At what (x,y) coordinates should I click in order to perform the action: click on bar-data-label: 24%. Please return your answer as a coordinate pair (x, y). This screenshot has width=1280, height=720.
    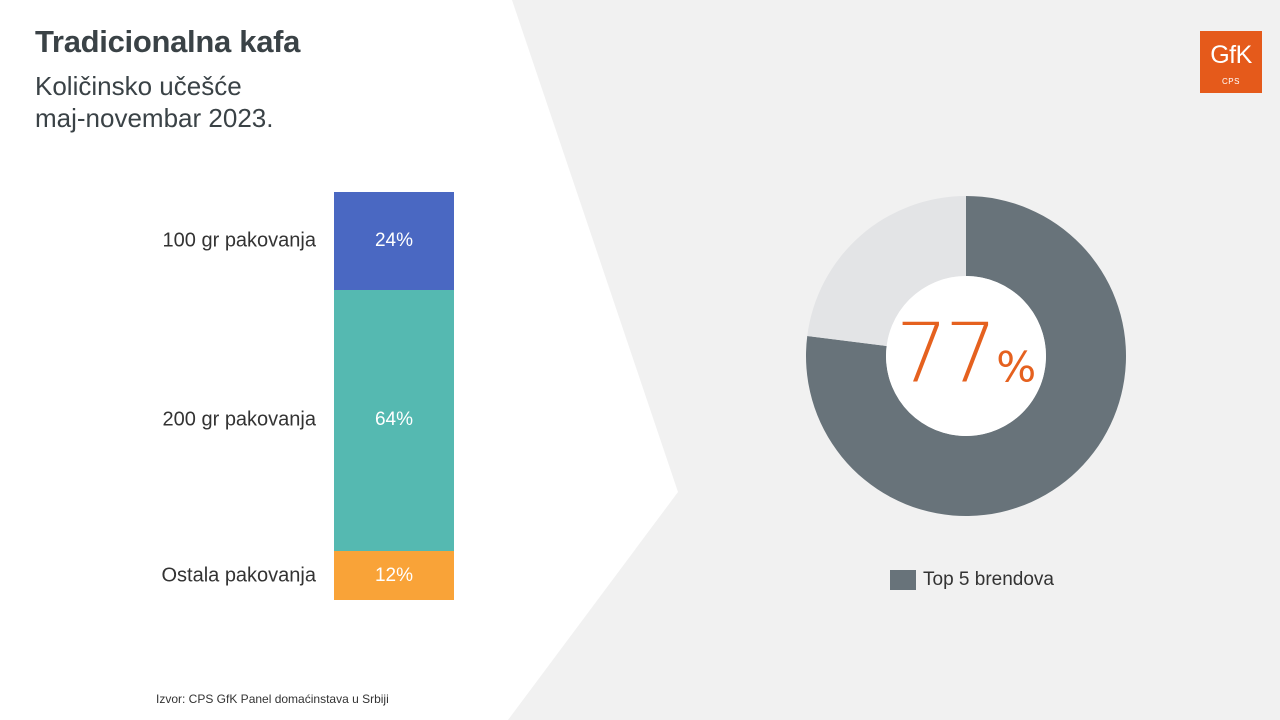
    Looking at the image, I should click on (394, 240).